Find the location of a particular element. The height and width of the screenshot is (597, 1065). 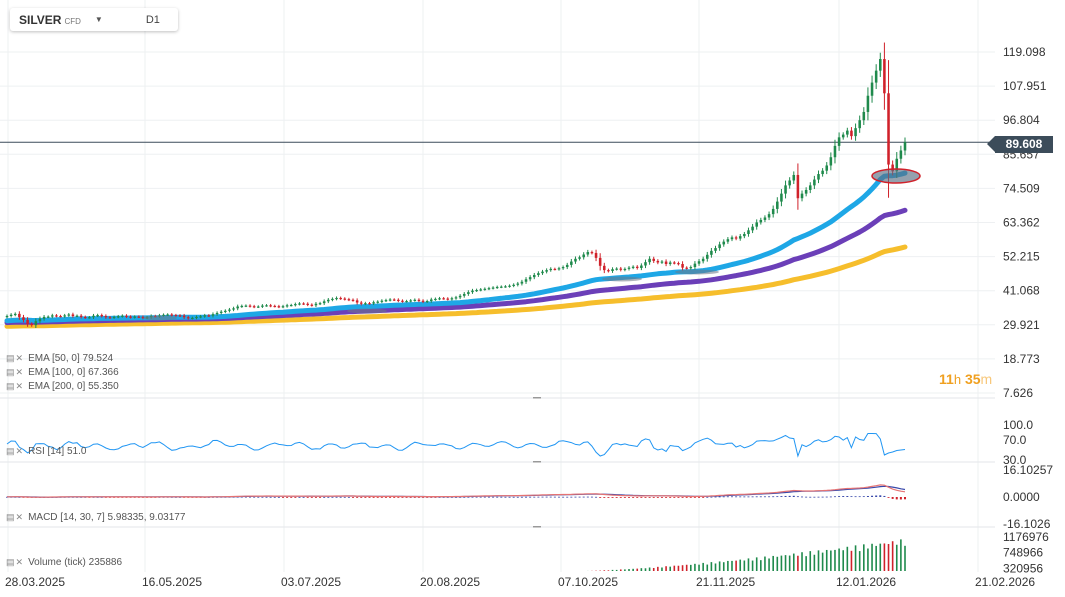

symbol-selector: SILVER CFD ▼ D1 is located at coordinates (94, 19).